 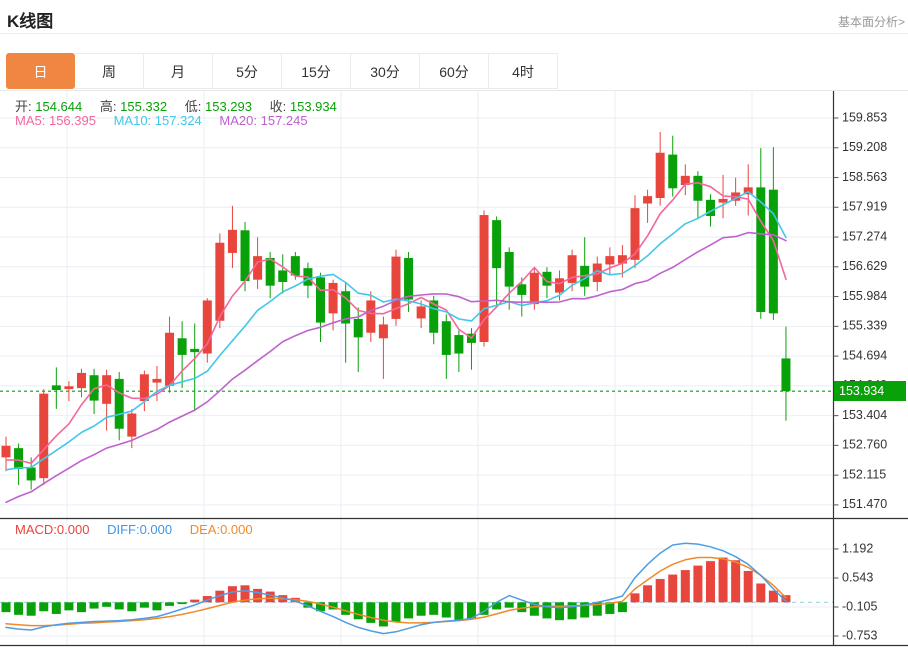 What do you see at coordinates (193, 106) in the screenshot?
I see `low-label: 低:` at bounding box center [193, 106].